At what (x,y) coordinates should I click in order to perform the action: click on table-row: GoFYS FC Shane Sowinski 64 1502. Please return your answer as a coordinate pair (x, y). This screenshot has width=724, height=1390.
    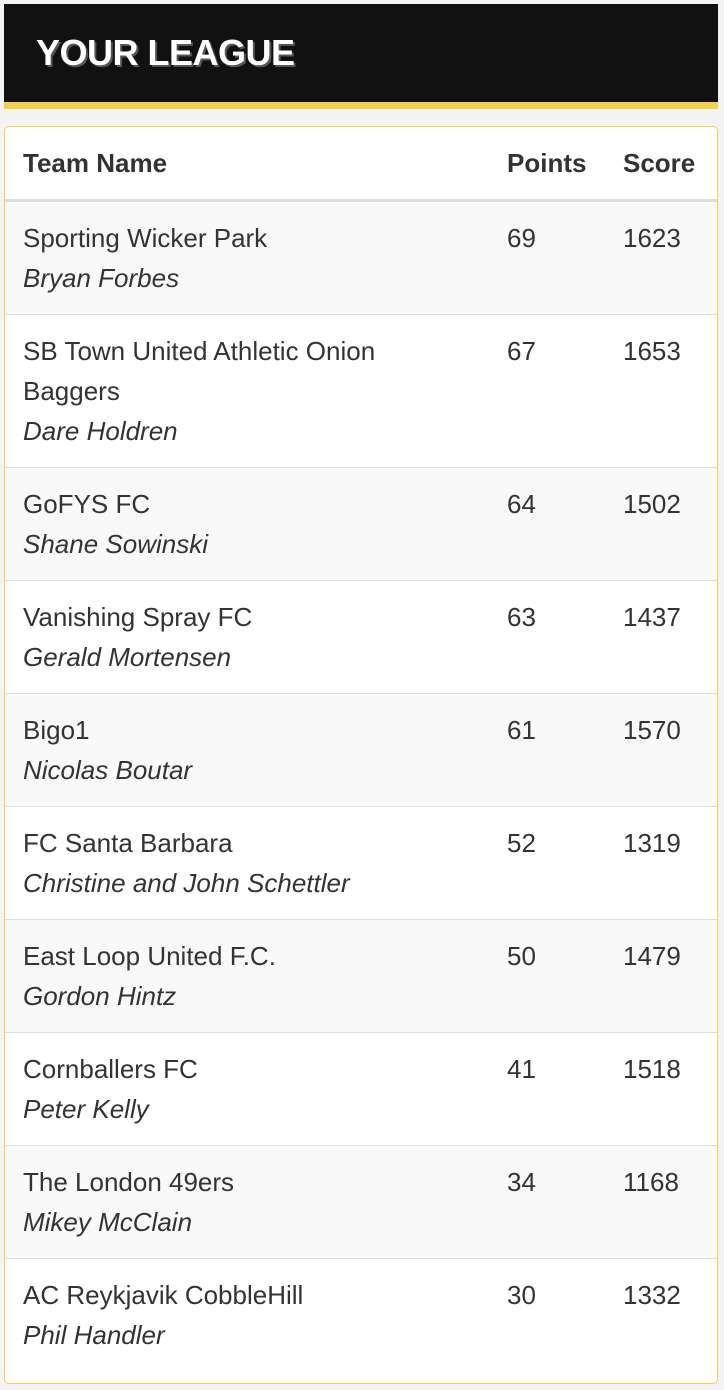
    Looking at the image, I should click on (361, 524).